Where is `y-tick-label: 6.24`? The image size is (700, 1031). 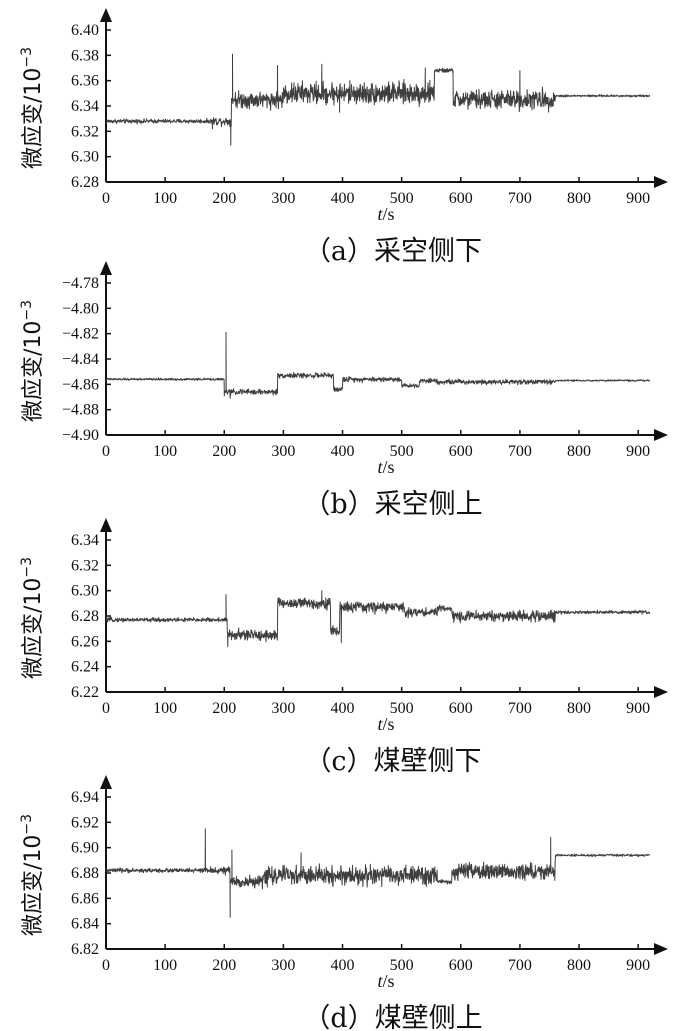
y-tick-label: 6.24 is located at coordinates (85, 667).